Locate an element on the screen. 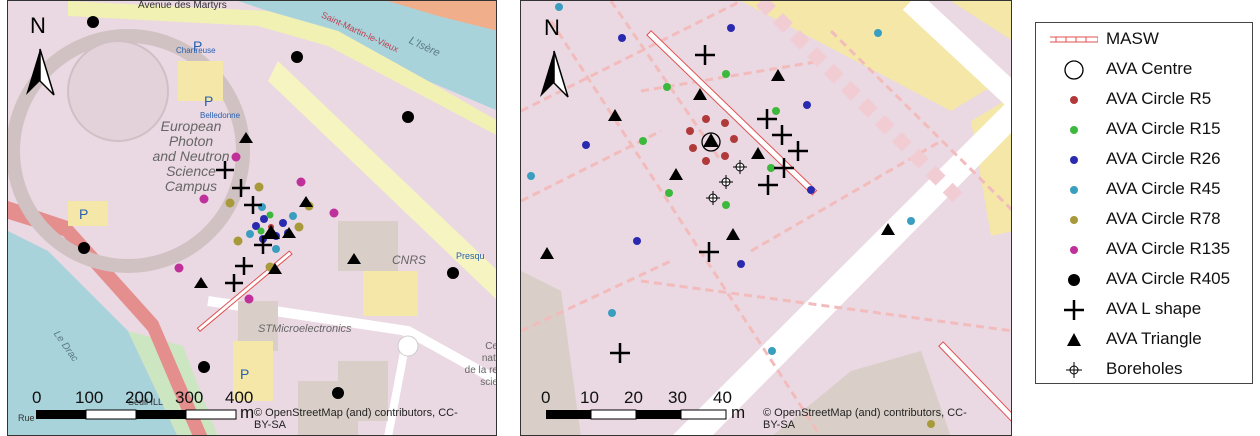 This screenshot has height=436, width=1260. place-label: Presqu is located at coordinates (470, 256).